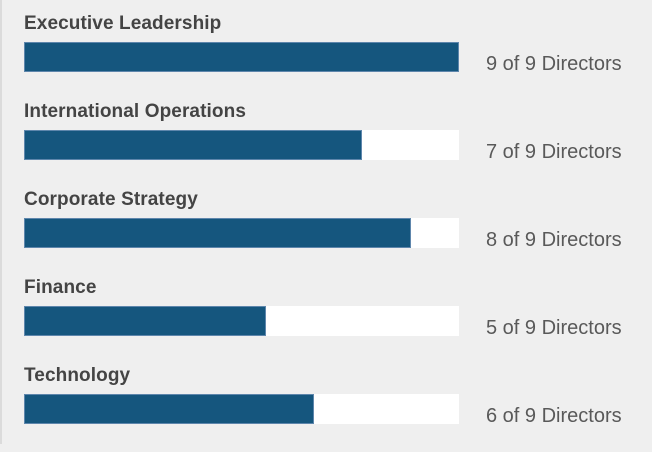 The image size is (652, 452). Describe the element at coordinates (554, 239) in the screenshot. I see `value-label: 8 of 9 Directors` at that location.